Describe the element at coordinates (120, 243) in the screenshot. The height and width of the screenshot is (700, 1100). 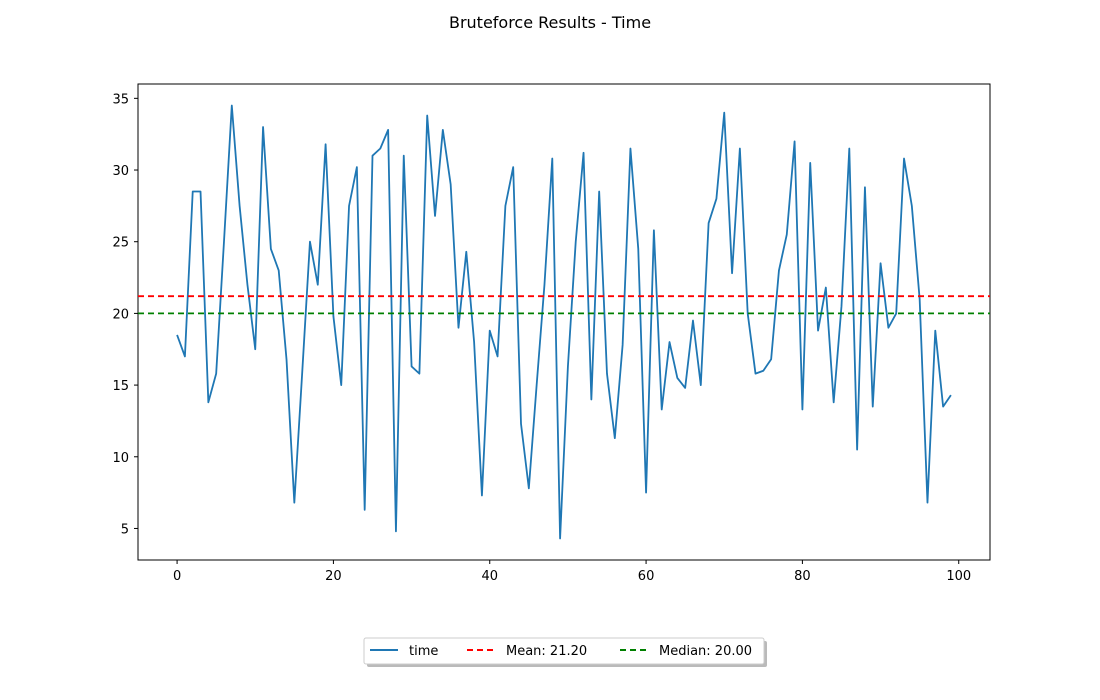
I see `y-tick-label: 25` at that location.